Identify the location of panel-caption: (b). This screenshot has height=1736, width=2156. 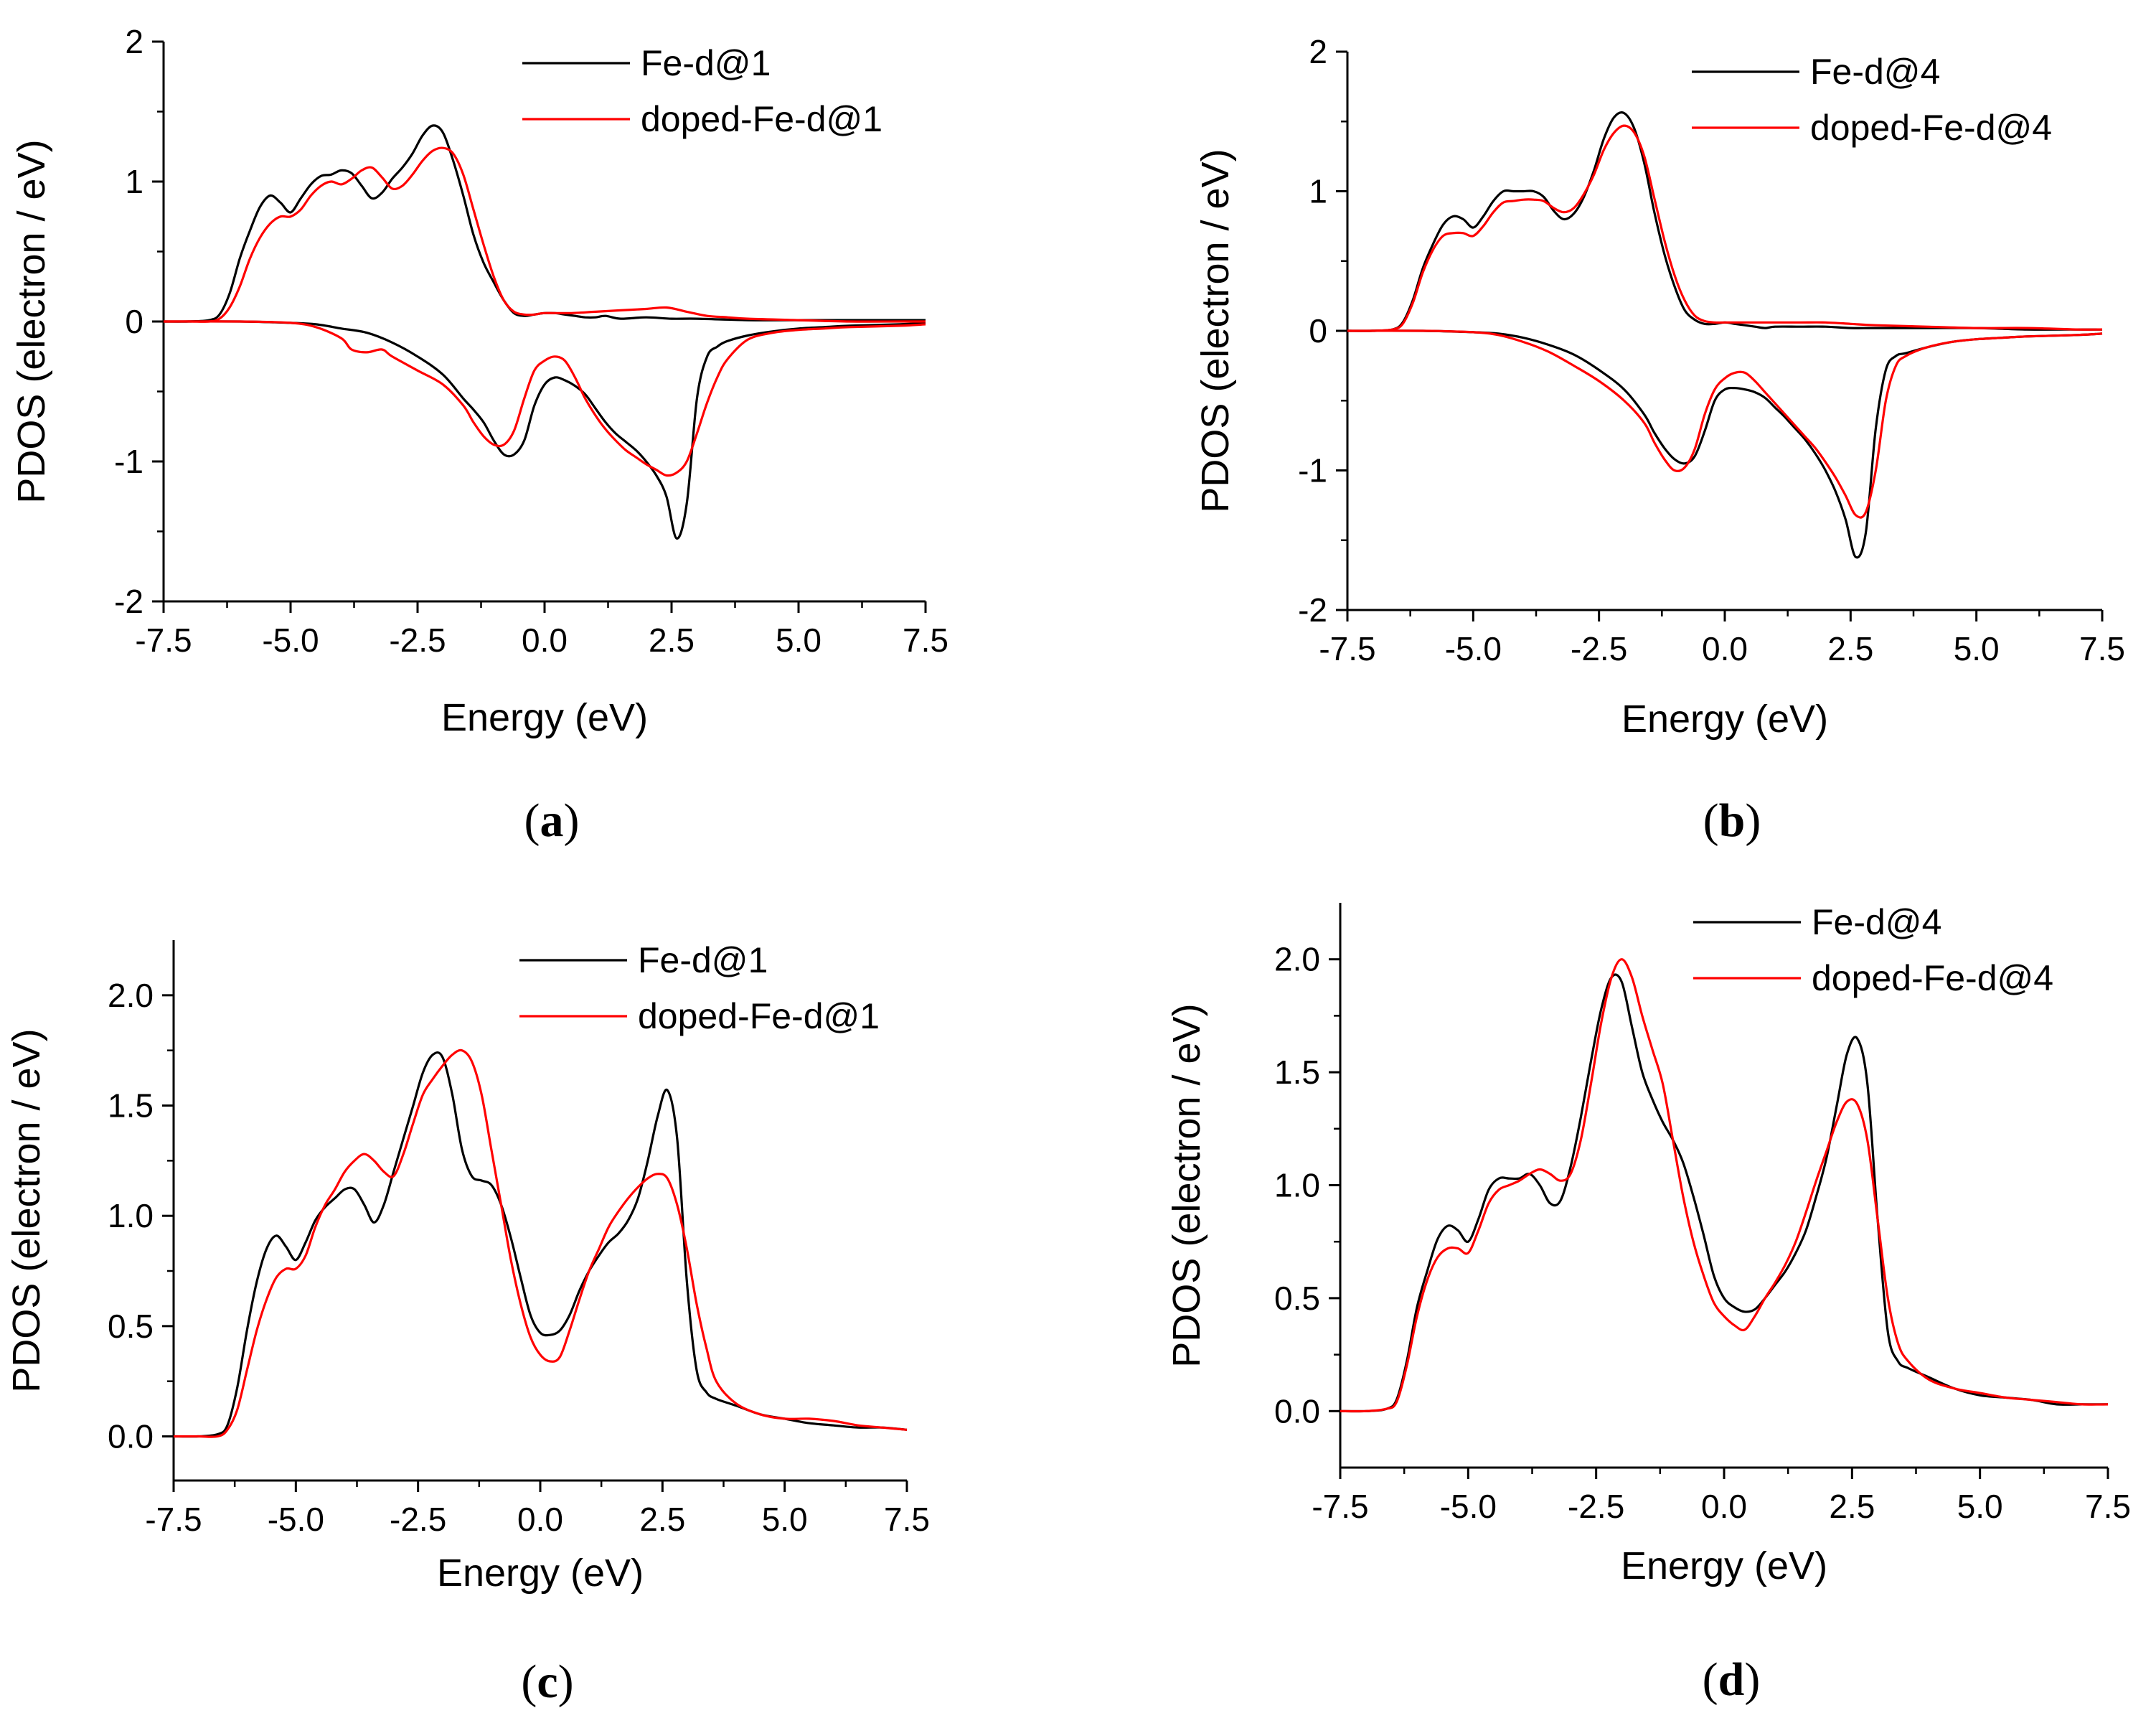
(1732, 820).